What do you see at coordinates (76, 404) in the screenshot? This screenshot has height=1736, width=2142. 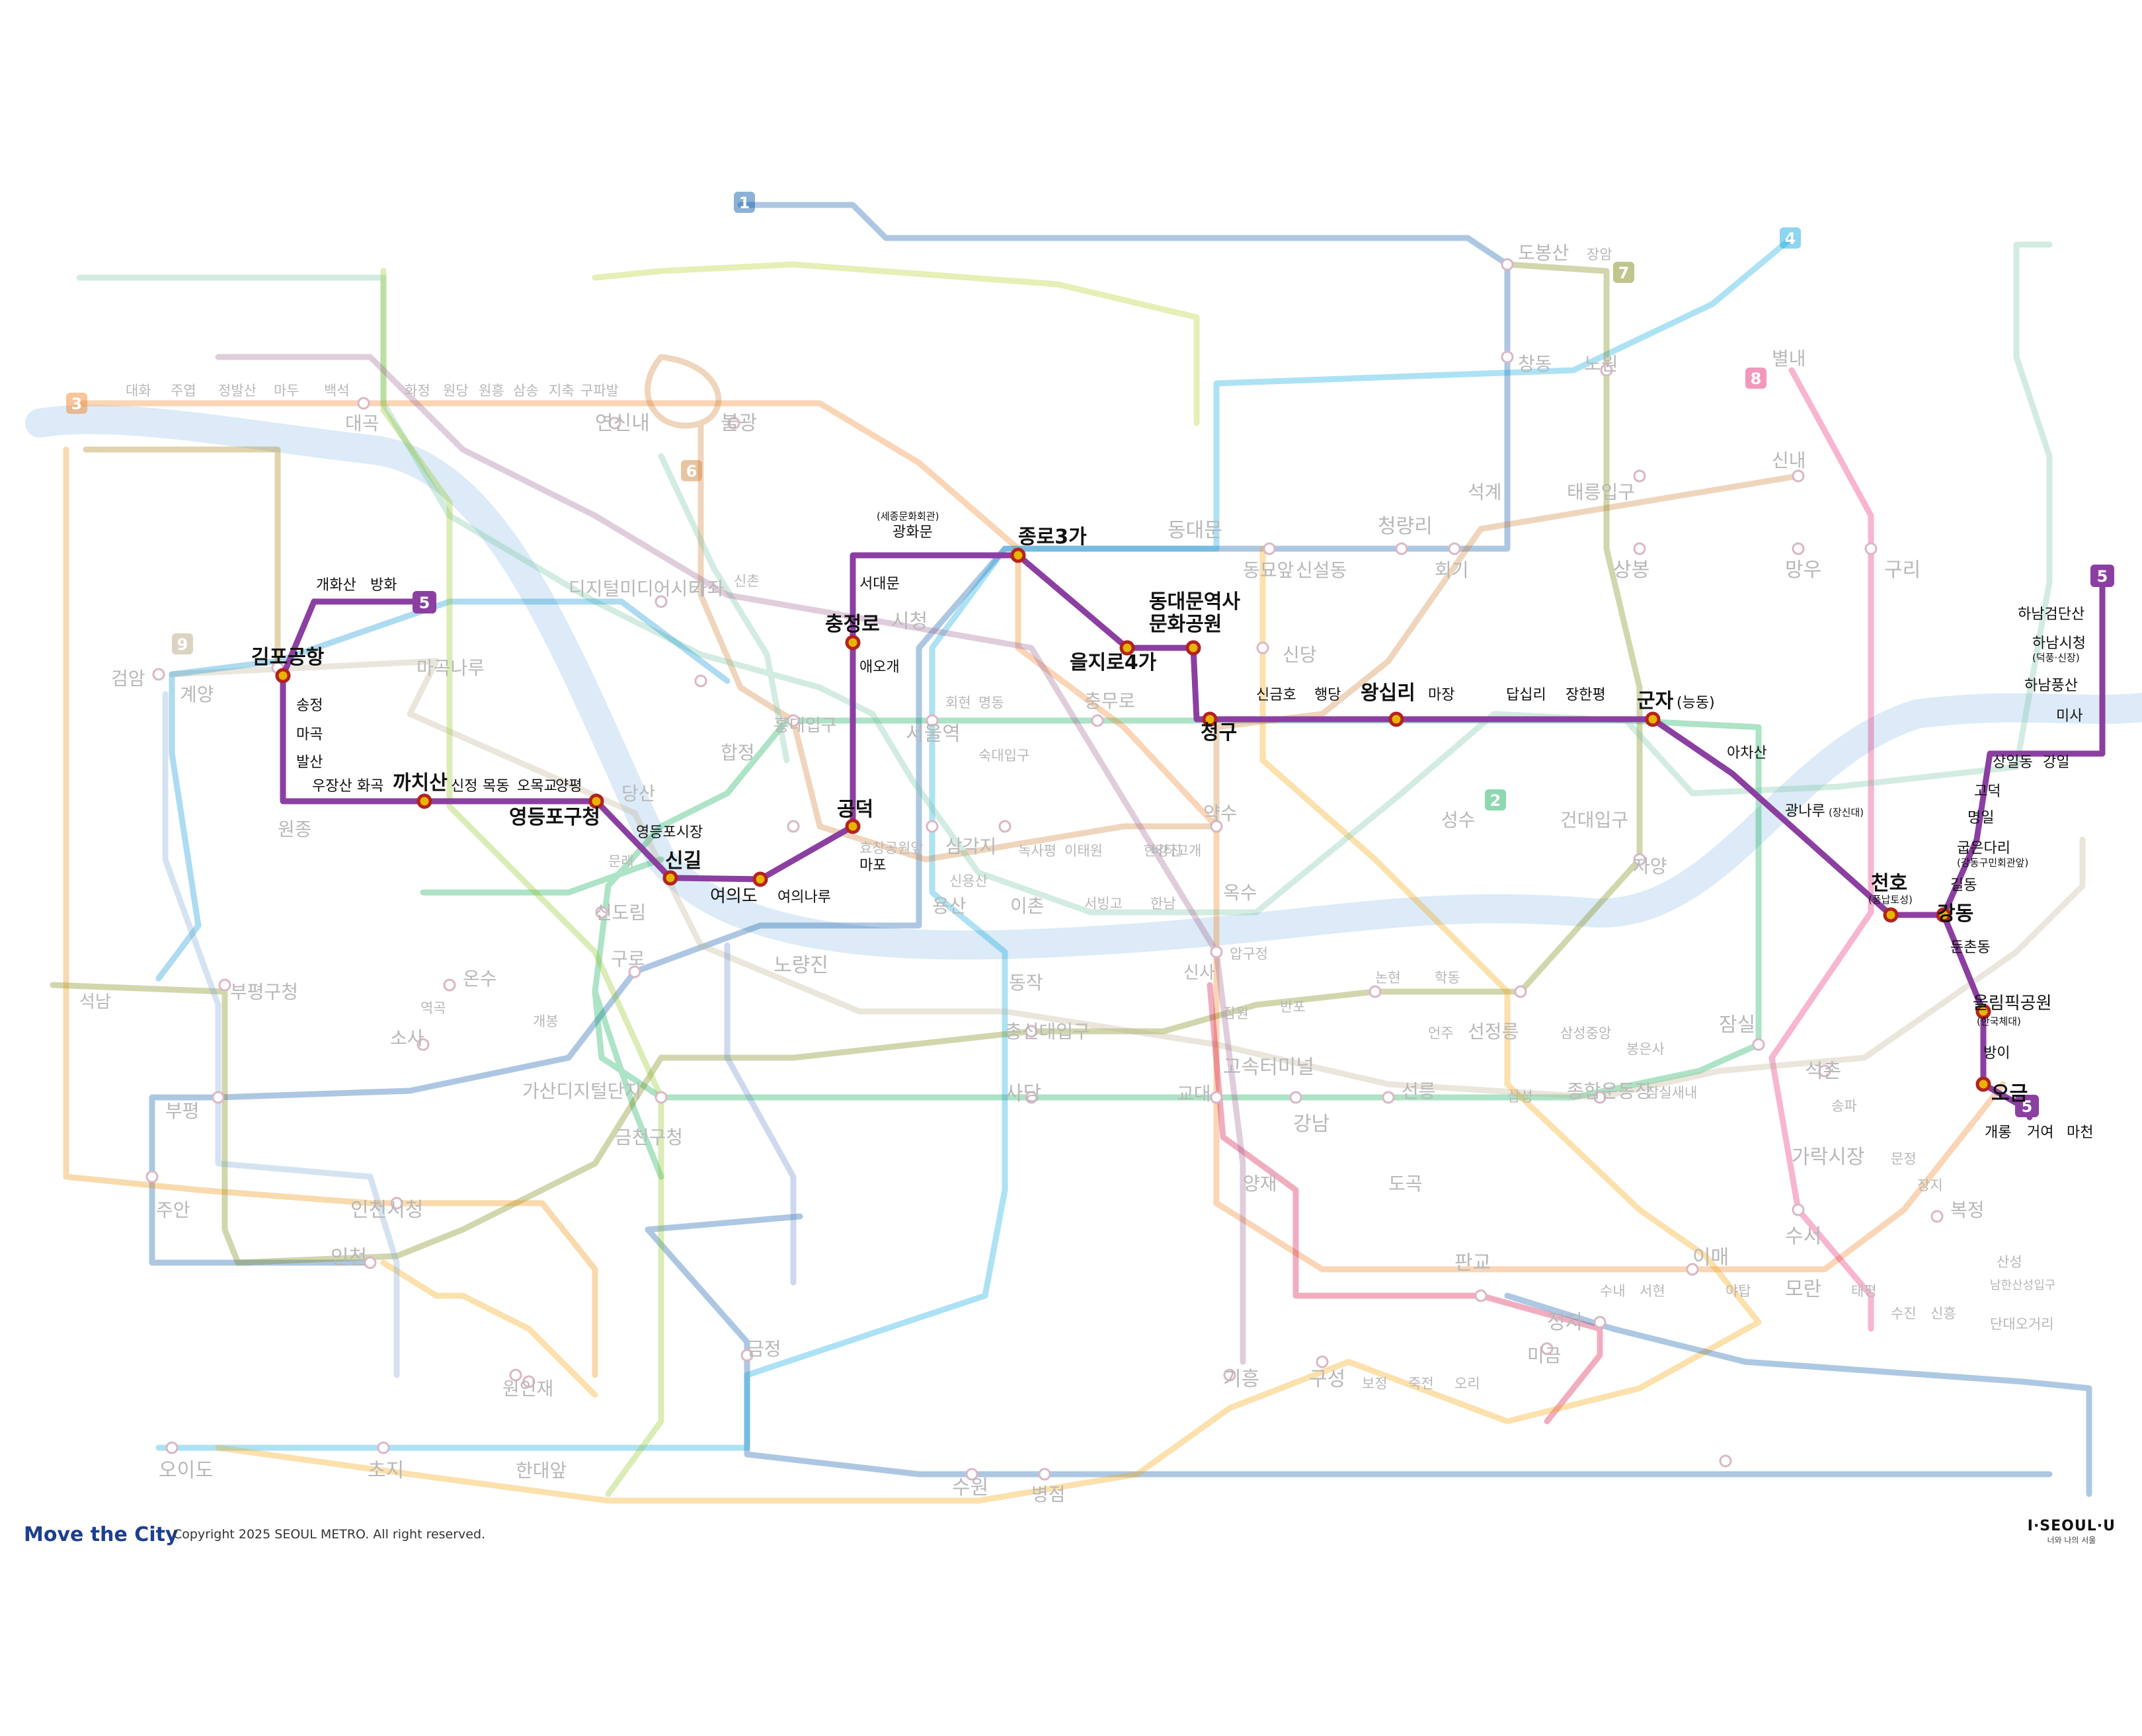 I see `line-3-badge` at bounding box center [76, 404].